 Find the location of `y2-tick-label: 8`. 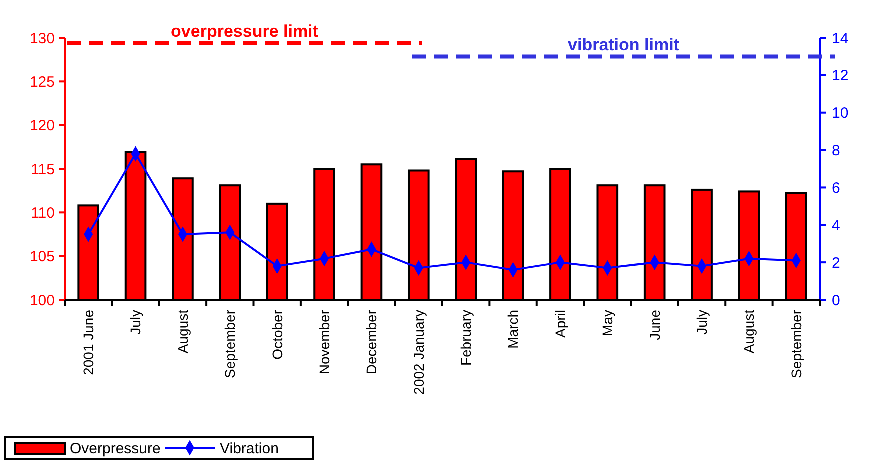

y2-tick-label: 8 is located at coordinates (836, 151).